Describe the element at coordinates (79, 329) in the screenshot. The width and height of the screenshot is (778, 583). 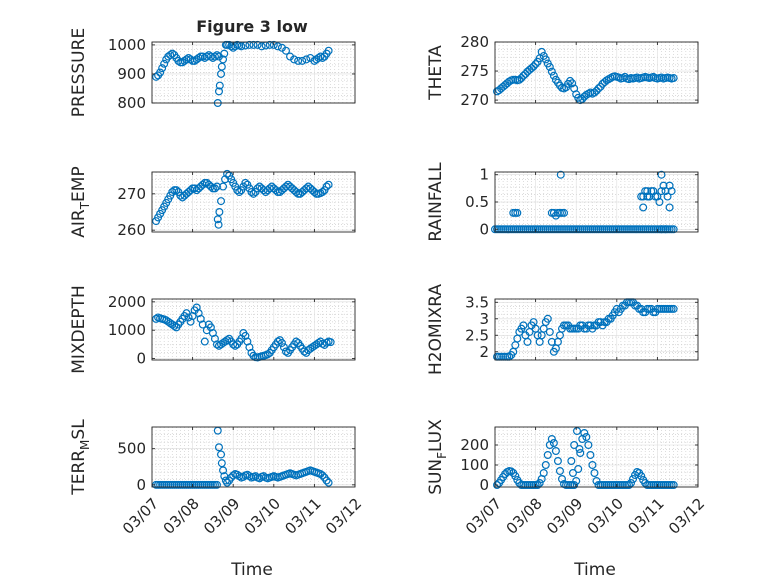
I see `y-axis-label: MIXDEPTH` at that location.